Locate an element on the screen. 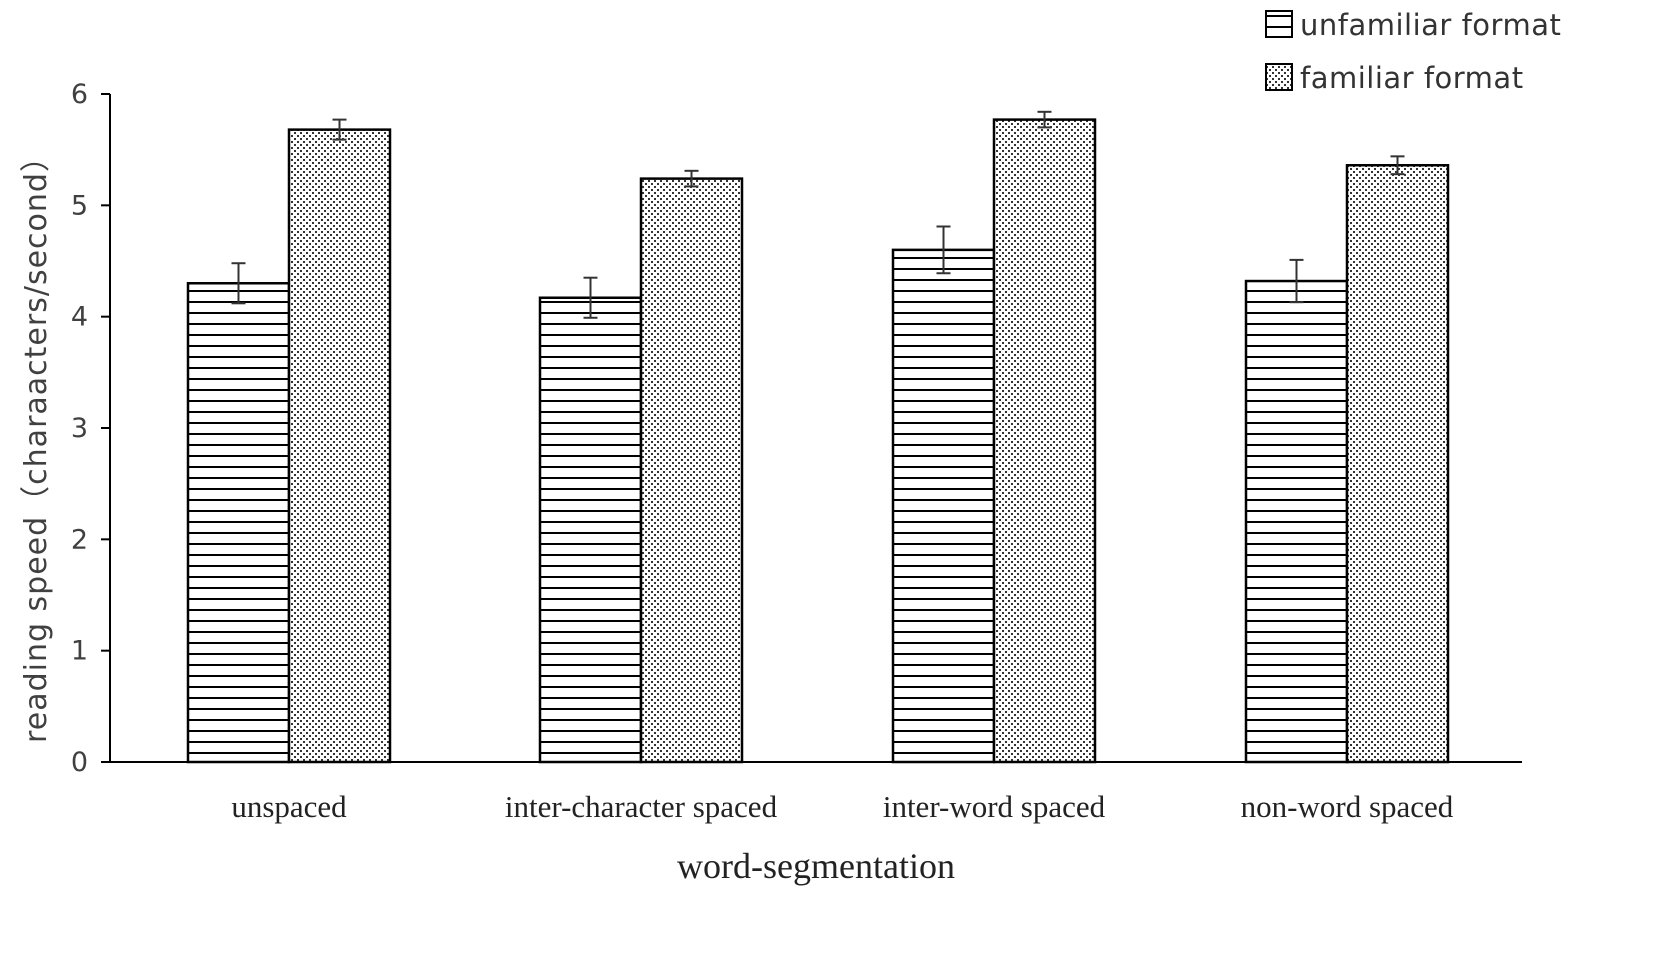 The width and height of the screenshot is (1663, 953). y-tick-label: 2 is located at coordinates (79, 539).